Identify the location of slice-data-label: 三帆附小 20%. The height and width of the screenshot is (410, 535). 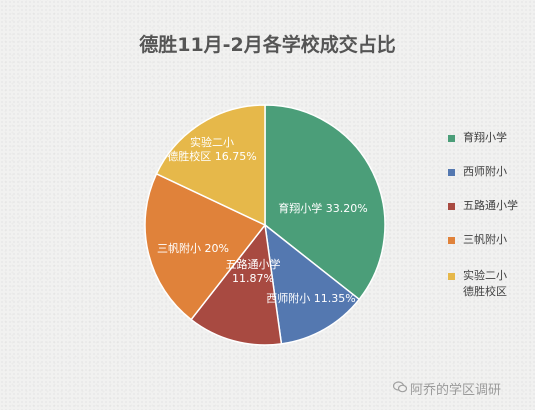
(193, 248).